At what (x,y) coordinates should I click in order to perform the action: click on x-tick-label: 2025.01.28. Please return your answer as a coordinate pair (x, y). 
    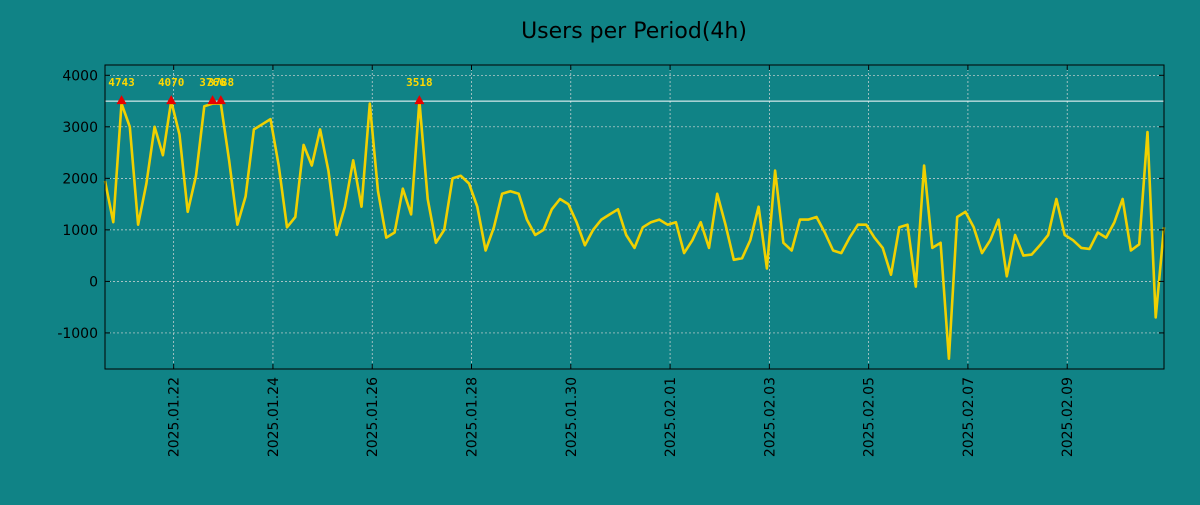
    Looking at the image, I should click on (473, 417).